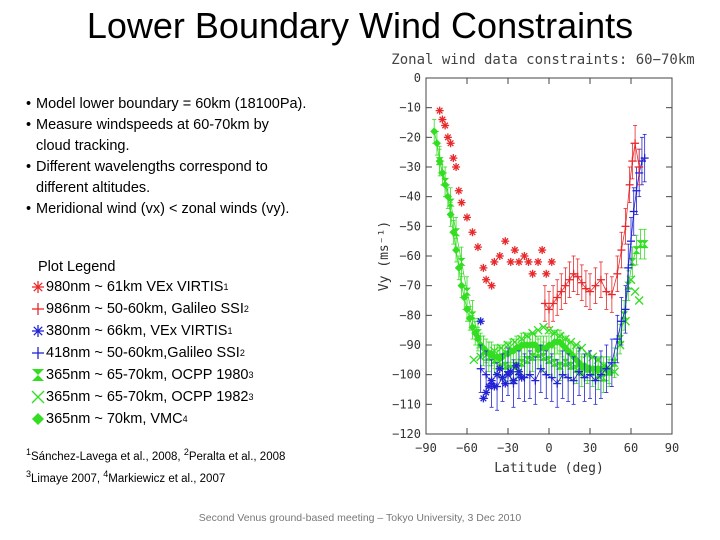 Image resolution: width=720 pixels, height=540 pixels. I want to click on y-tick-label: −90, so click(410, 345).